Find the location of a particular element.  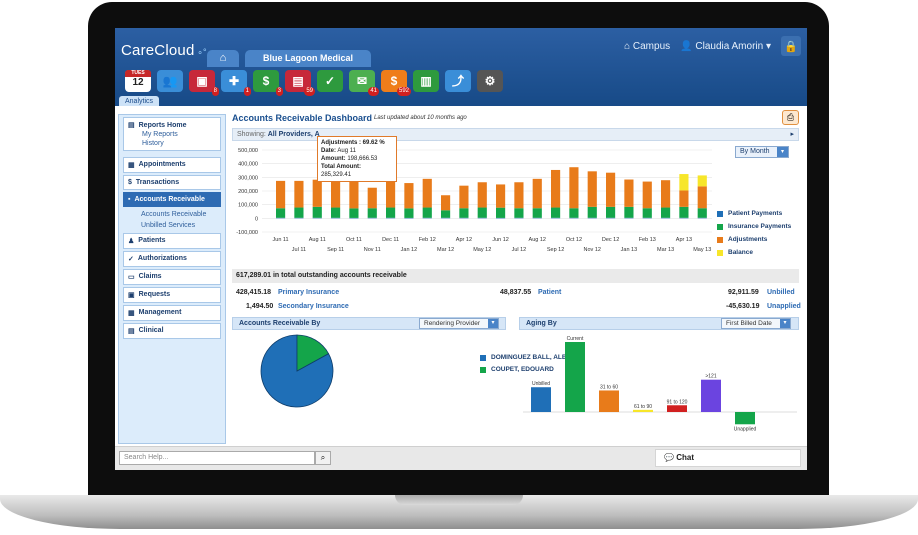

aging-bar-label: Unbilled is located at coordinates (541, 384).